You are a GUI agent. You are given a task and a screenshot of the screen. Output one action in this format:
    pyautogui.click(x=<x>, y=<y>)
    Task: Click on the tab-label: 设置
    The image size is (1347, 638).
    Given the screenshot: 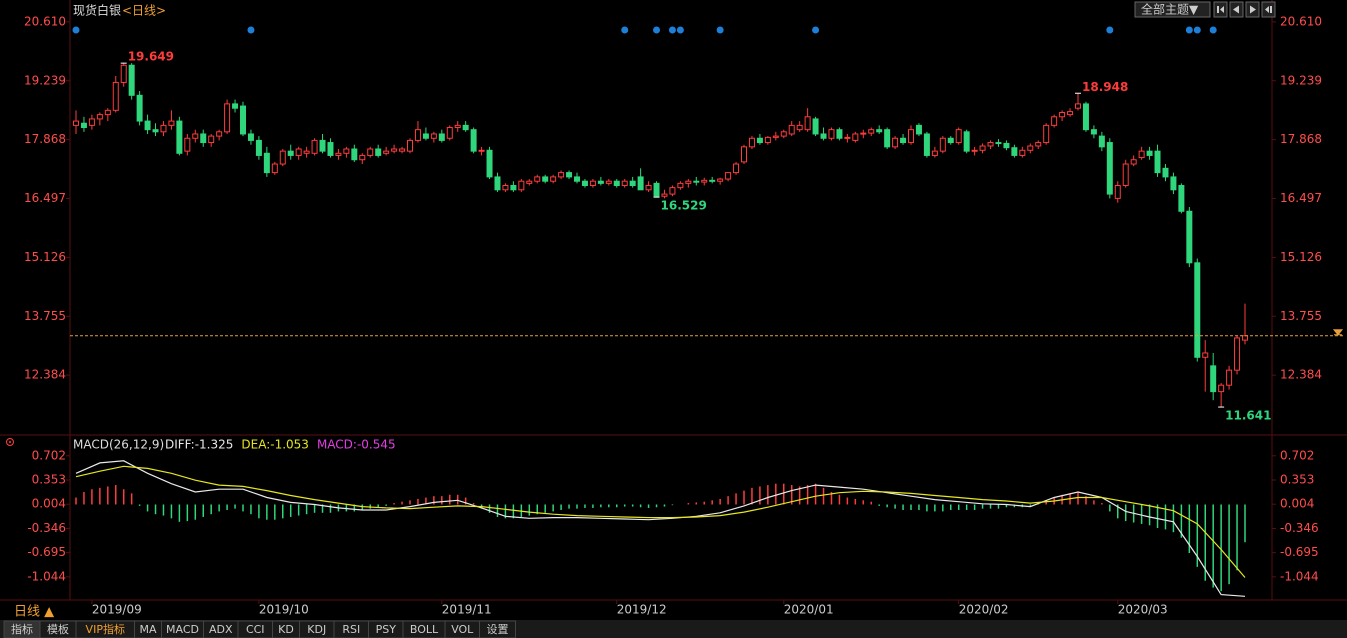 What is the action you would take?
    pyautogui.click(x=498, y=629)
    